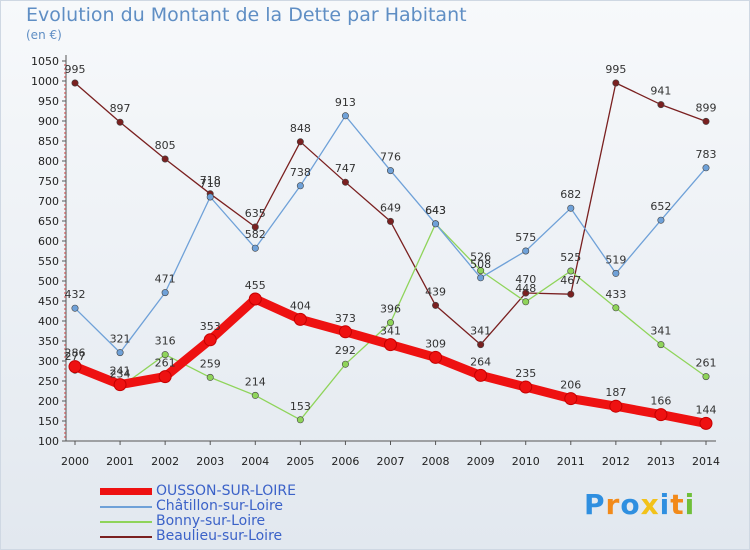 The image size is (750, 550). I want to click on data-label: 718, so click(210, 180).